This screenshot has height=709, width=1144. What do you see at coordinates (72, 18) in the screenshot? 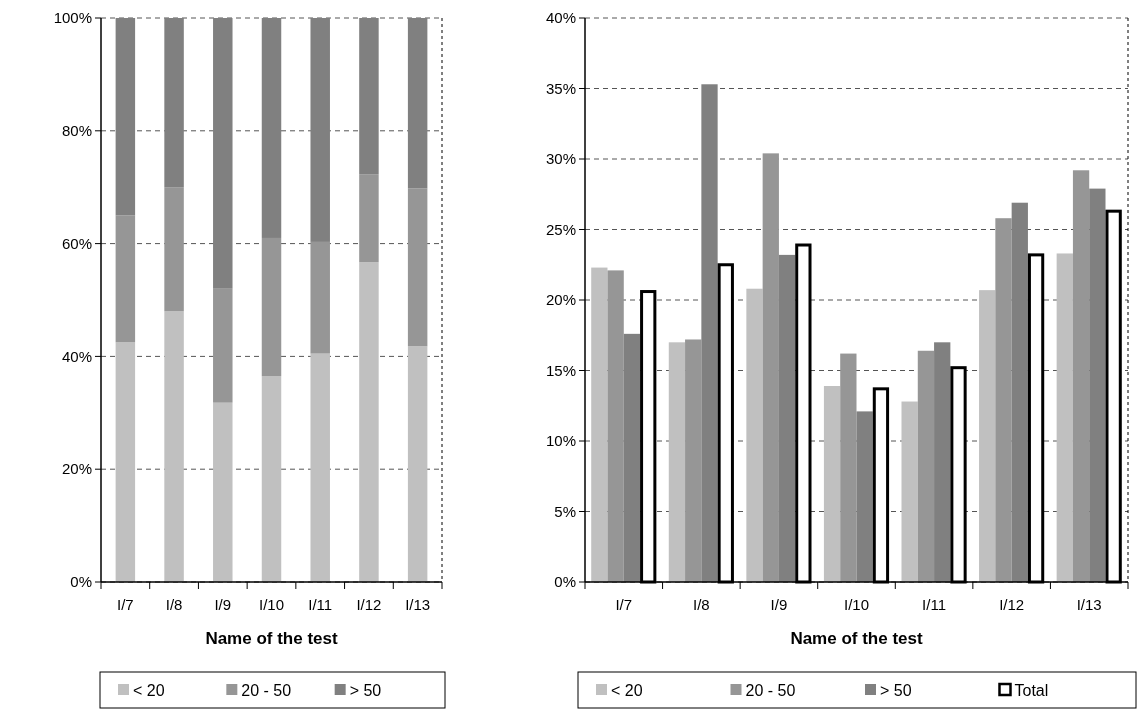
I see `y-tick-label: 100%` at bounding box center [72, 18].